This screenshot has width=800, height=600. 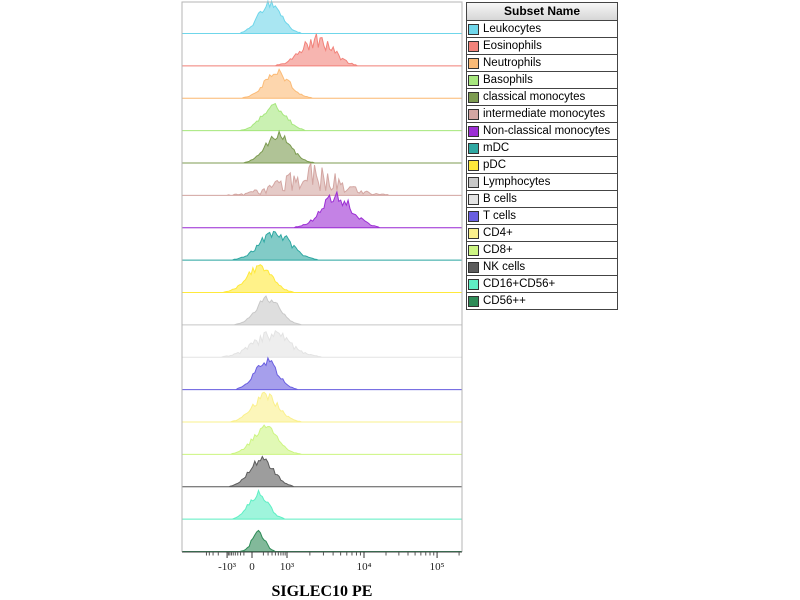 What do you see at coordinates (473, 148) in the screenshot?
I see `legend-swatch-mdc` at bounding box center [473, 148].